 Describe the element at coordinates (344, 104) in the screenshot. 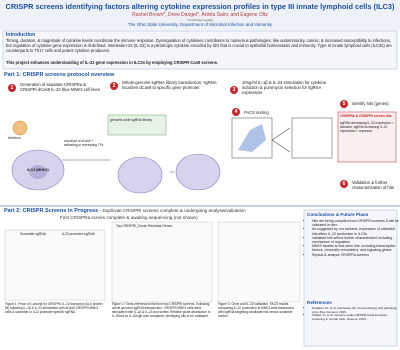

I see `step-number: 5` at that location.